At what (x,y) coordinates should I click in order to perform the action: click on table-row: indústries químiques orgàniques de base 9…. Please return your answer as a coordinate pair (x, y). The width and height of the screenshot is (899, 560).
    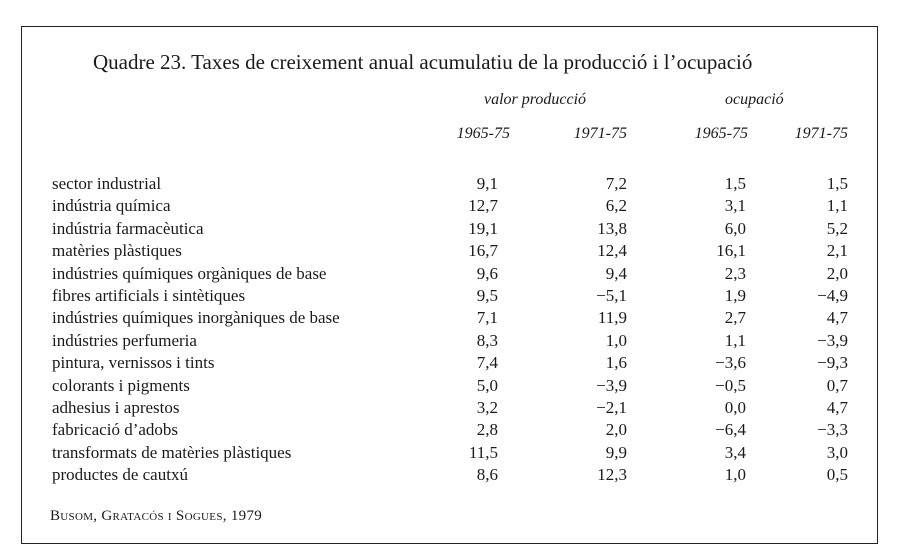
    Looking at the image, I should click on (449, 275).